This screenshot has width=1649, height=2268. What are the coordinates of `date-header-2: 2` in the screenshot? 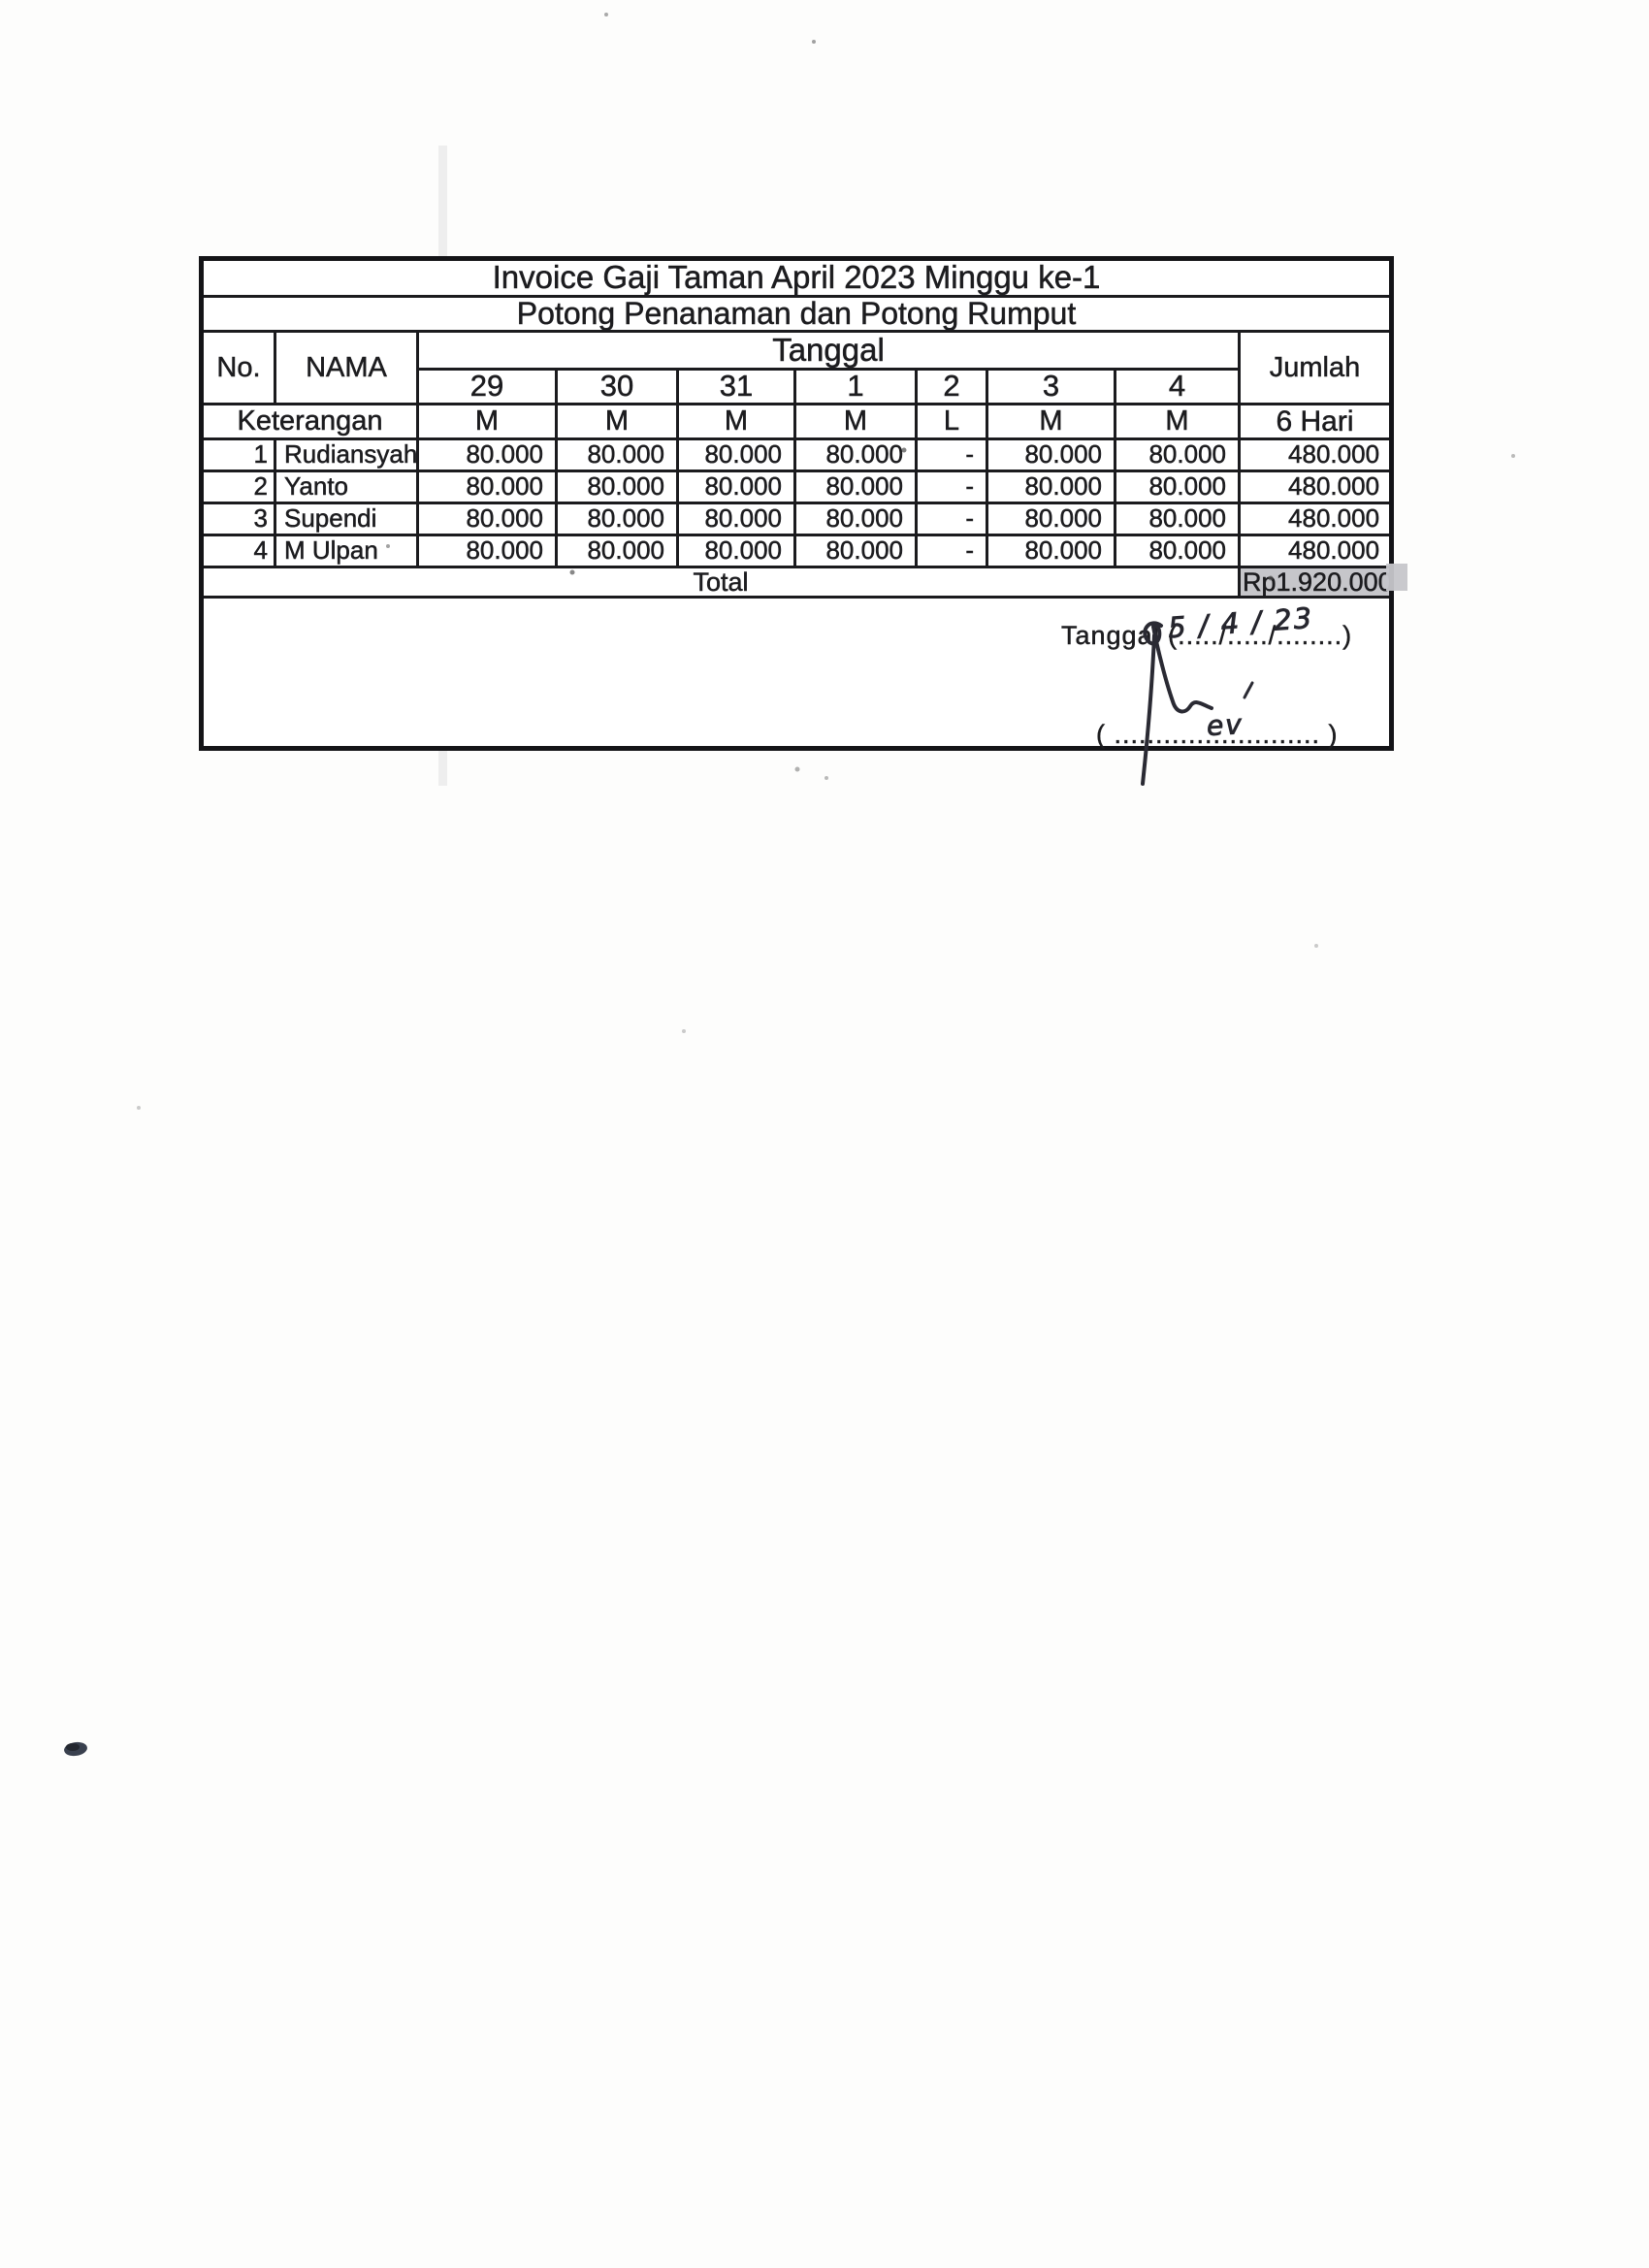 It's located at (951, 386).